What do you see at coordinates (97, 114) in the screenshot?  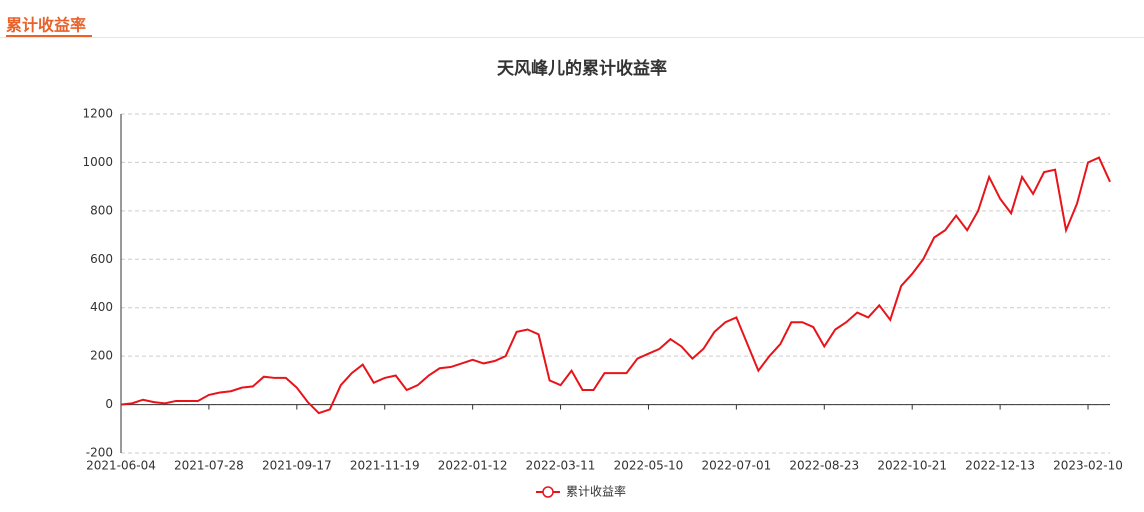 I see `y-tick-label: 1200` at bounding box center [97, 114].